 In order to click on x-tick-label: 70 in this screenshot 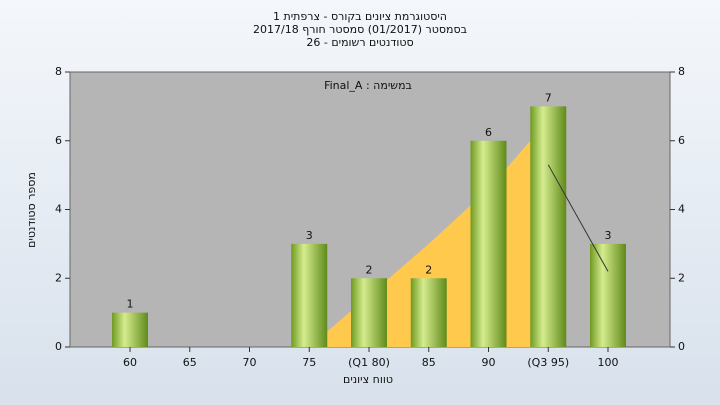, I will do `click(250, 362)`.